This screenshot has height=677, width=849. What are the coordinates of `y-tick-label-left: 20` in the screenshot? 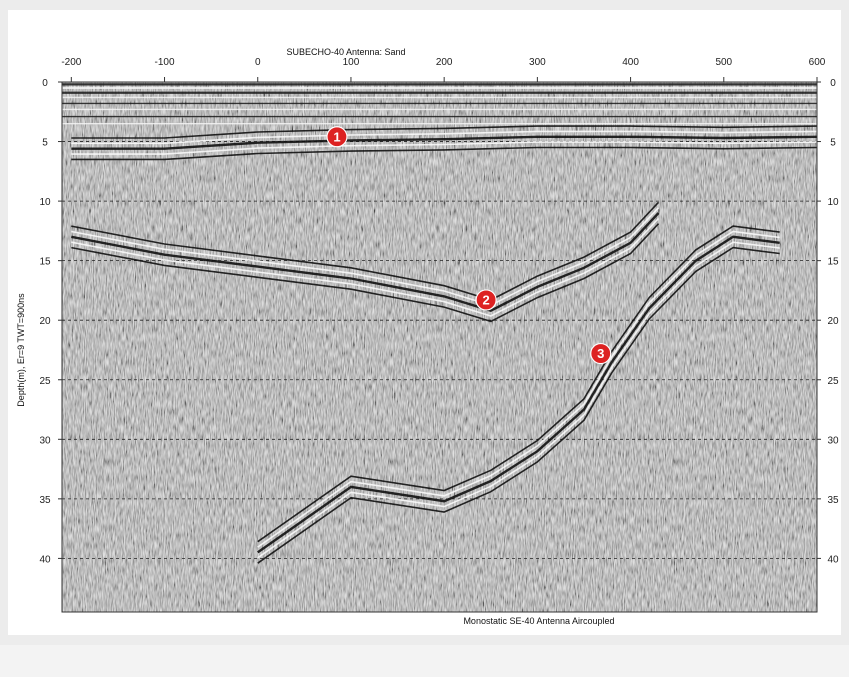 It's located at (45, 321).